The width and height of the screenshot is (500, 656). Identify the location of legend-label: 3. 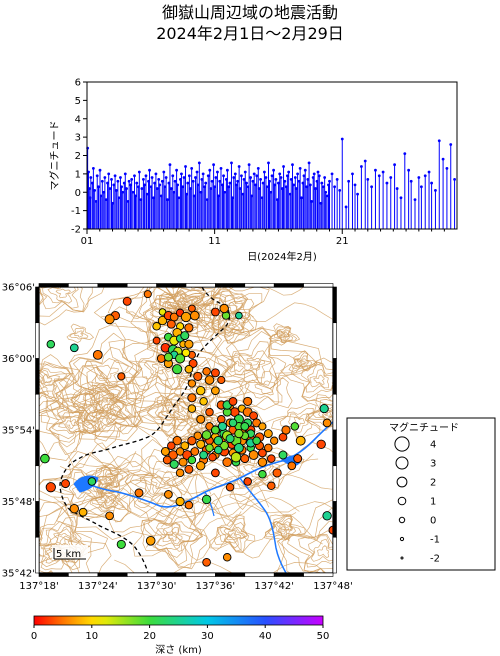
(433, 464).